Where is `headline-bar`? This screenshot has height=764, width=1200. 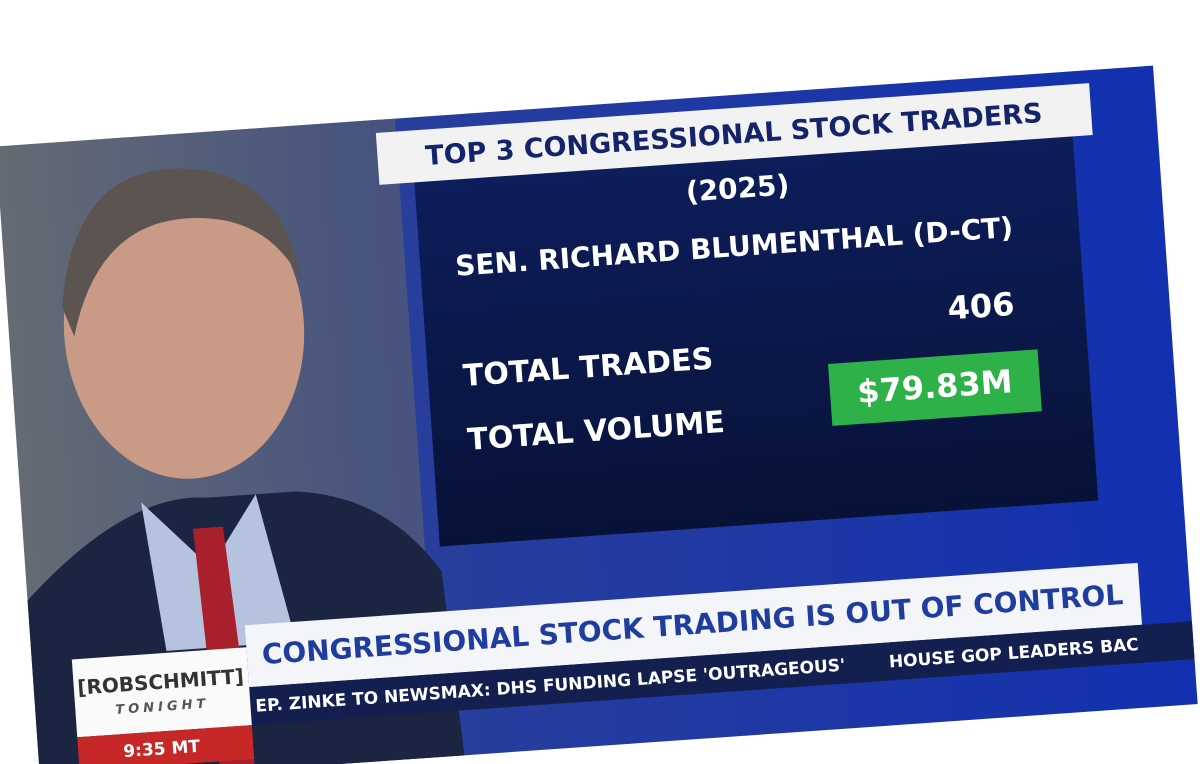 headline-bar is located at coordinates (693, 625).